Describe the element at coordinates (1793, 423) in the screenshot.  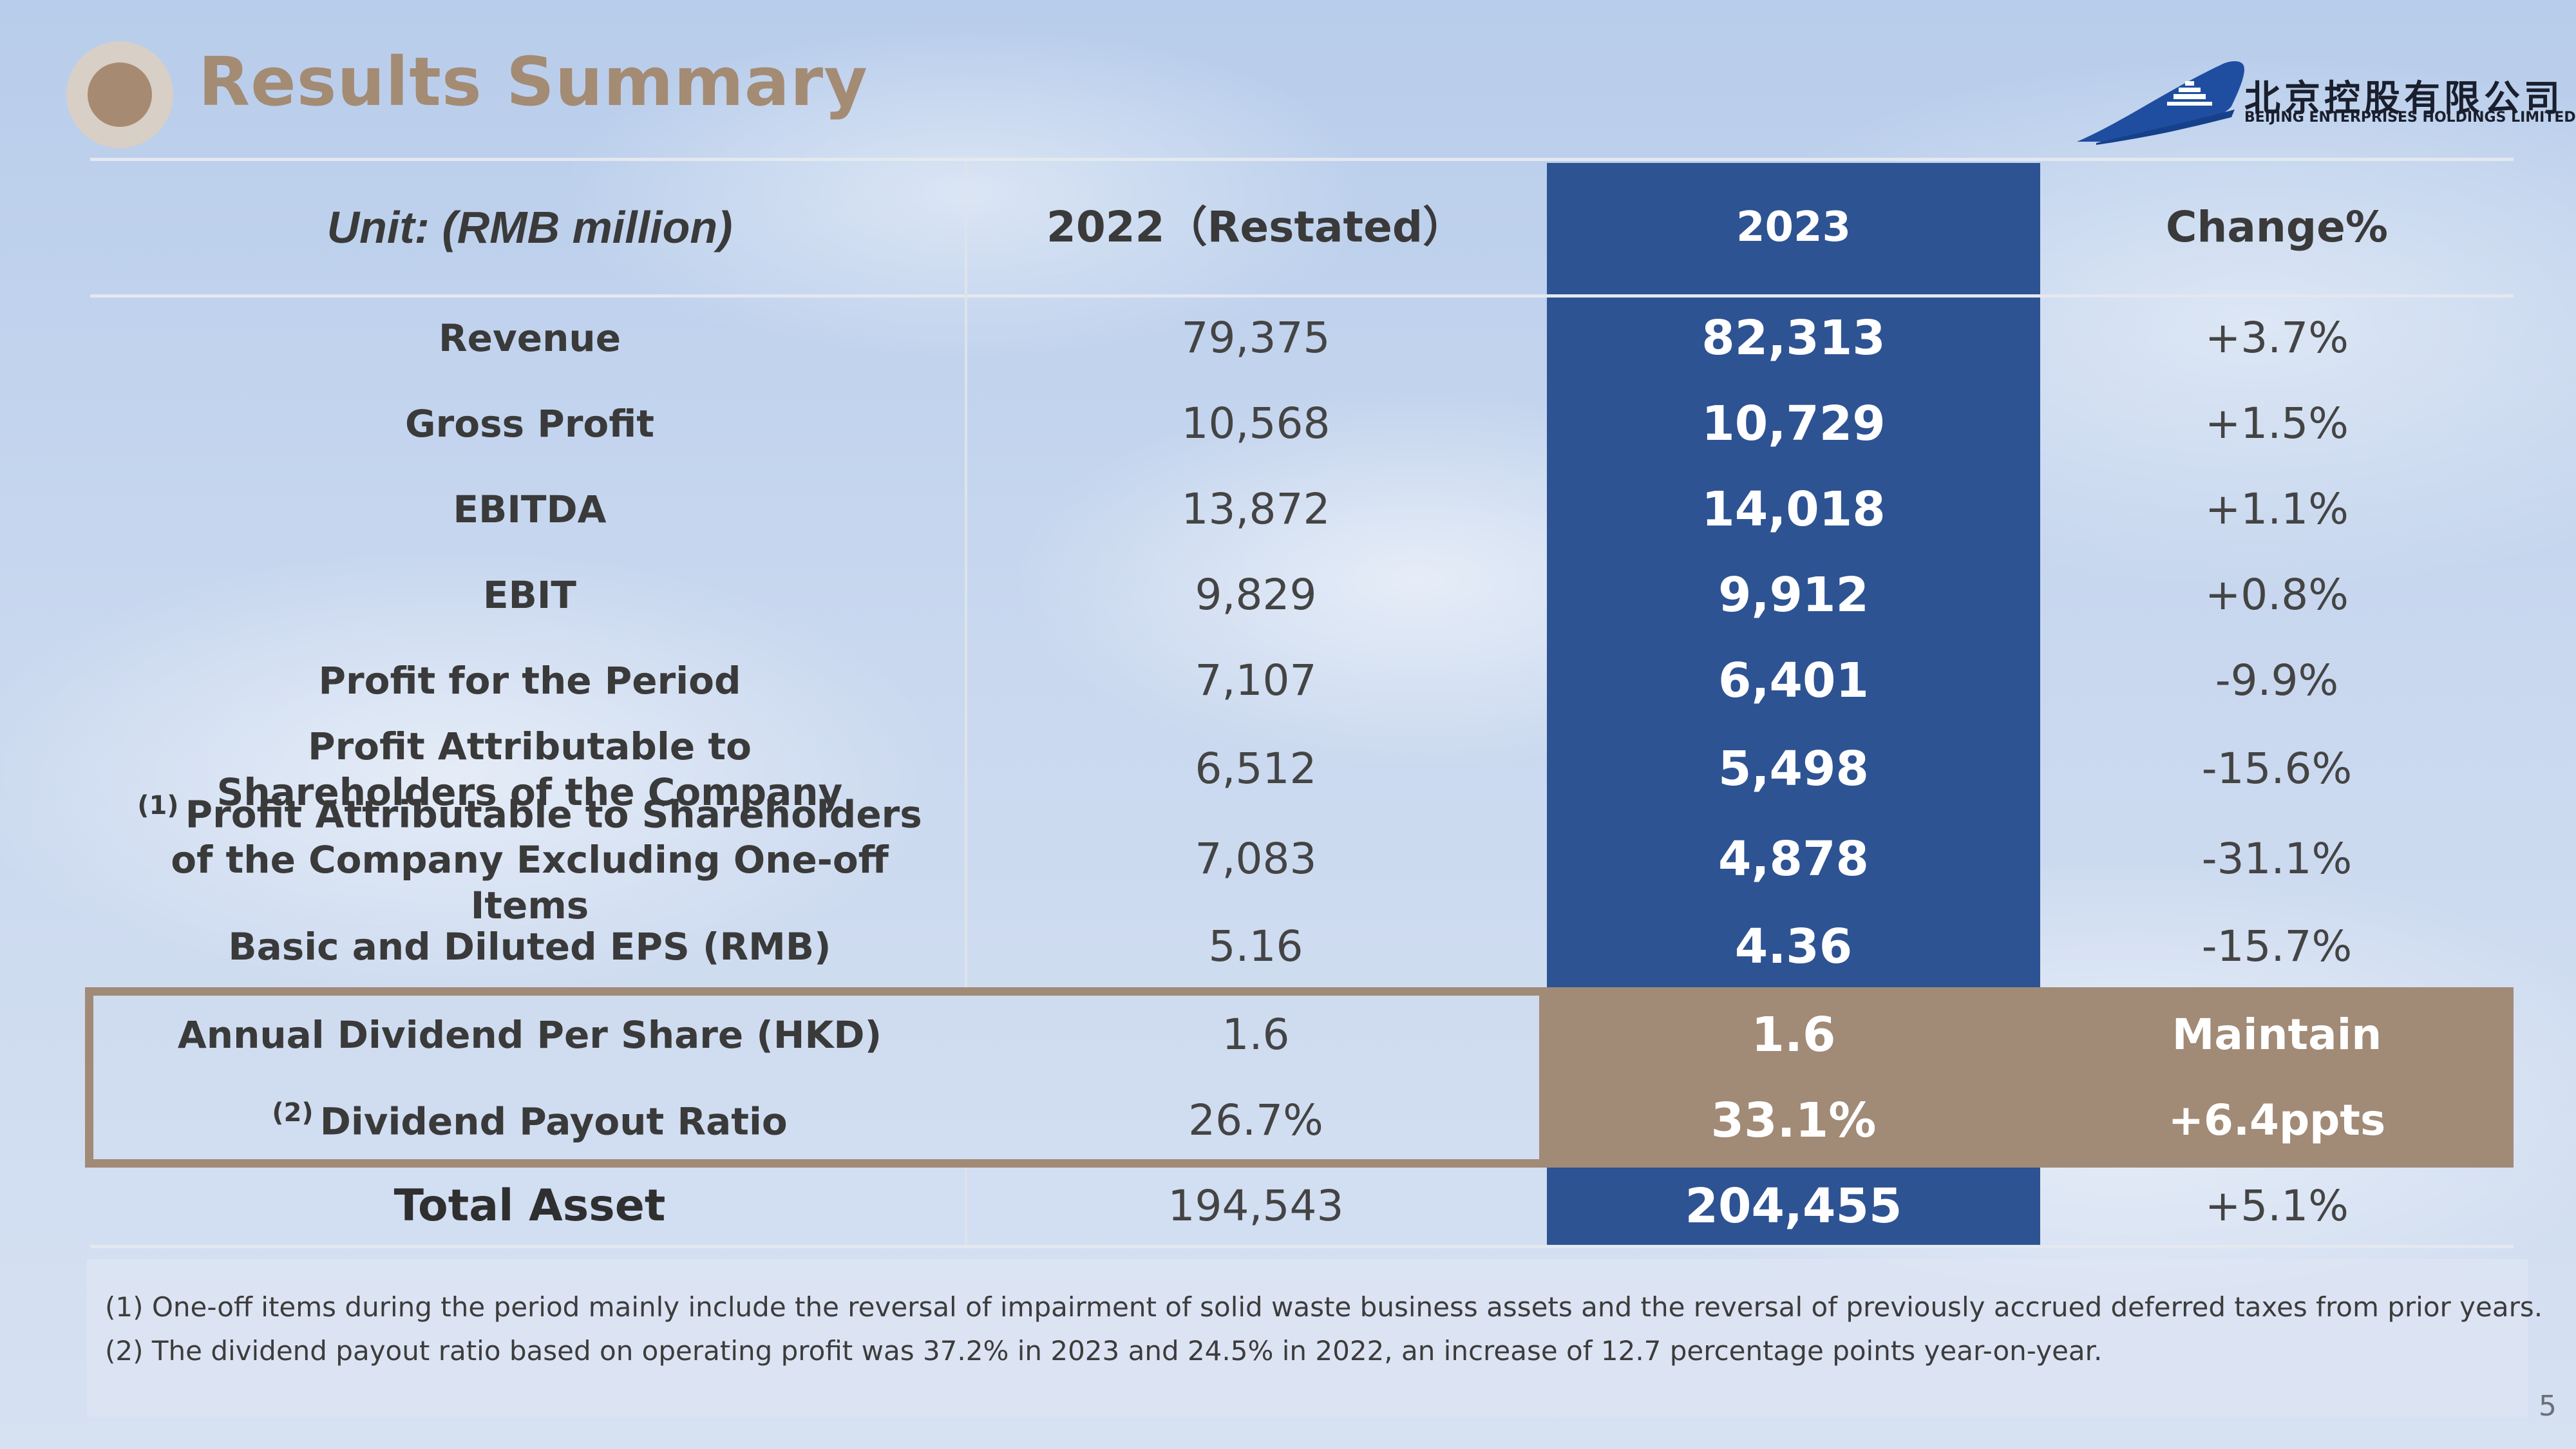
I see `value-2023: 10,729` at that location.